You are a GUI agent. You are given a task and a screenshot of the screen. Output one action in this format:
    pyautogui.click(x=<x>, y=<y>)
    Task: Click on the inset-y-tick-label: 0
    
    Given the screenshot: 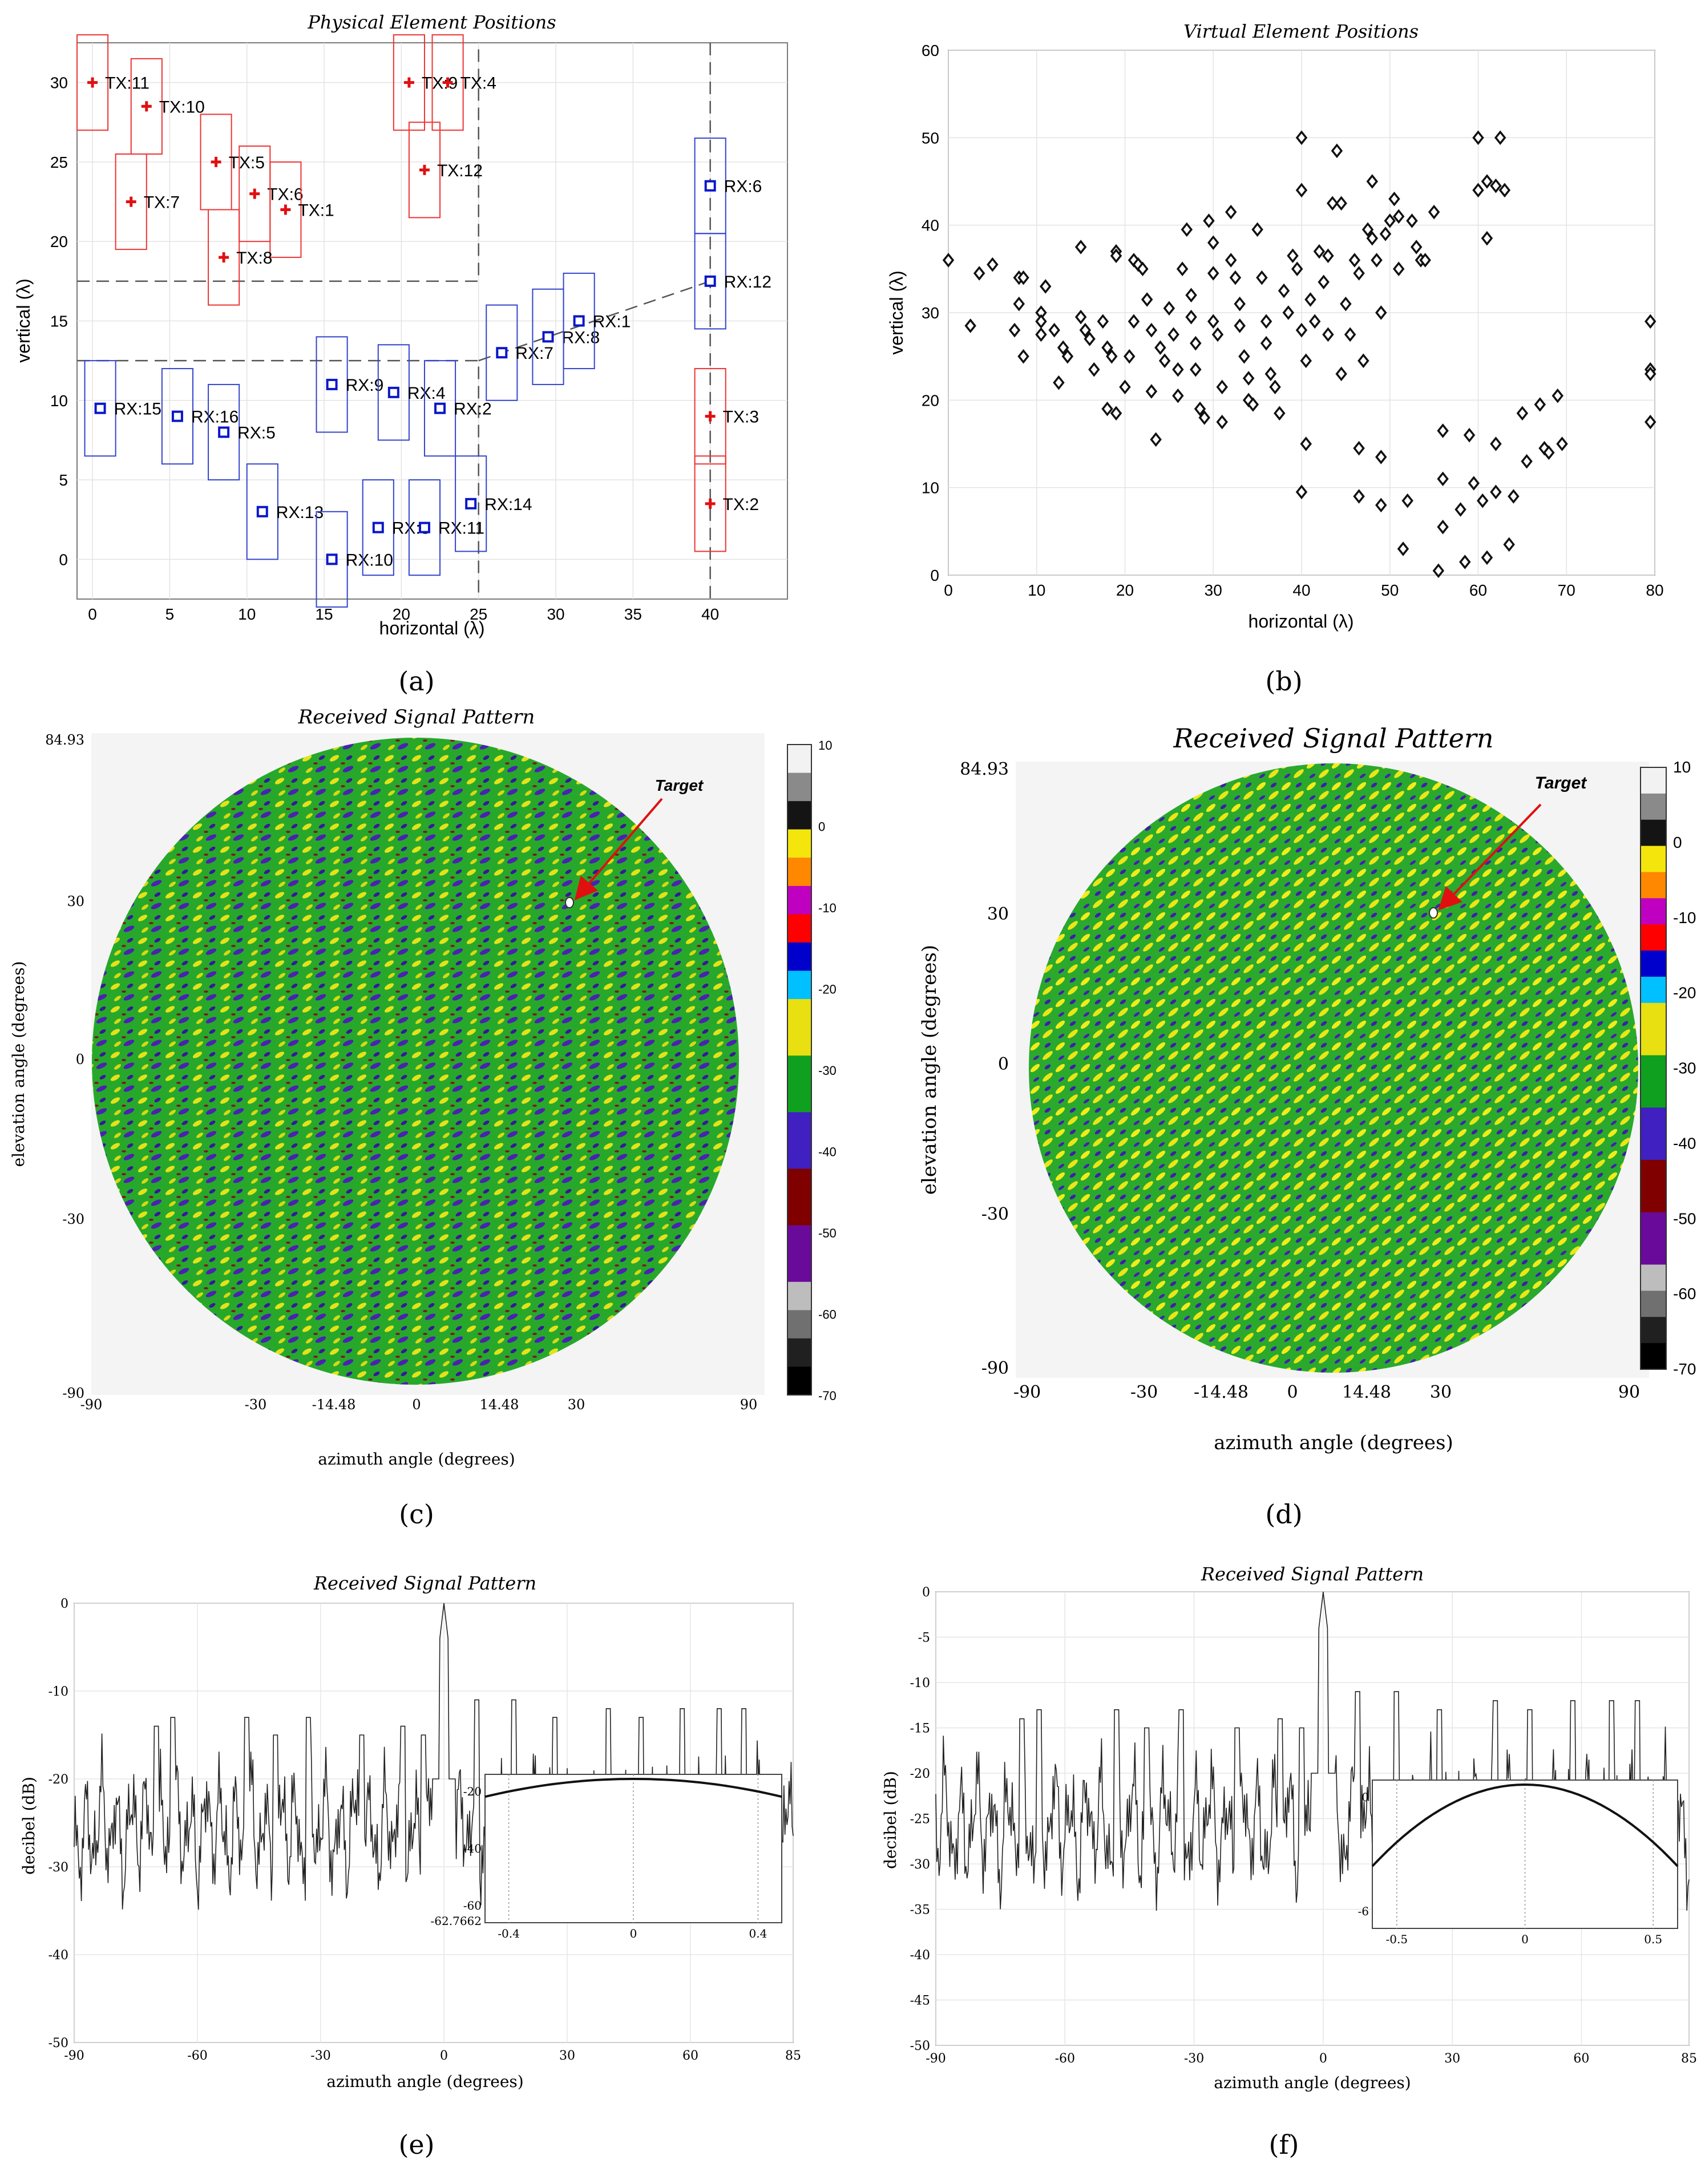 What is the action you would take?
    pyautogui.click(x=1365, y=1797)
    